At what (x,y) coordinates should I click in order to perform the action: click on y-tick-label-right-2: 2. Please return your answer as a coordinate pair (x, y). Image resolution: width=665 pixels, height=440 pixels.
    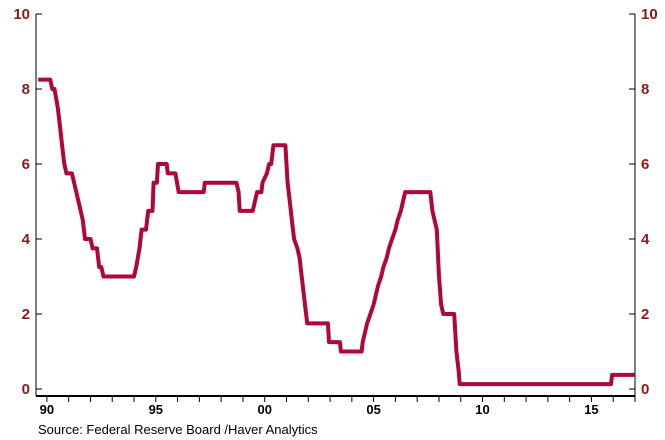
    Looking at the image, I should click on (645, 314).